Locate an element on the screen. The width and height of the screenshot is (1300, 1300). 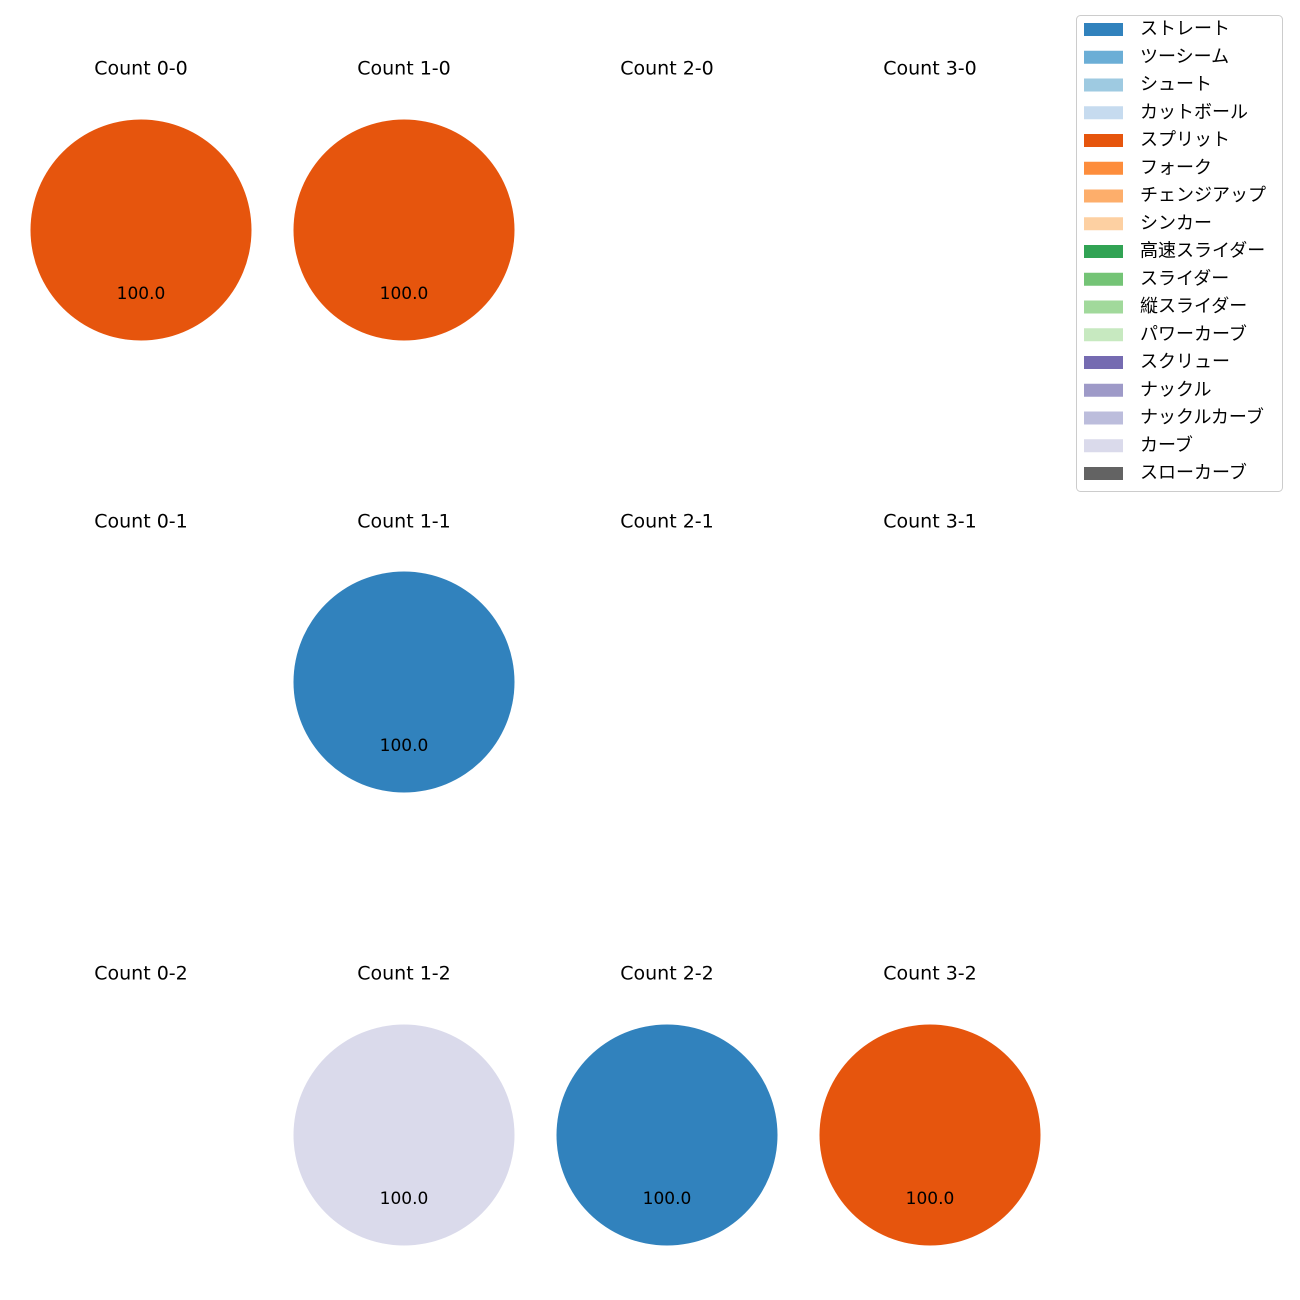
panel-title: Count 2-0 is located at coordinates (667, 69).